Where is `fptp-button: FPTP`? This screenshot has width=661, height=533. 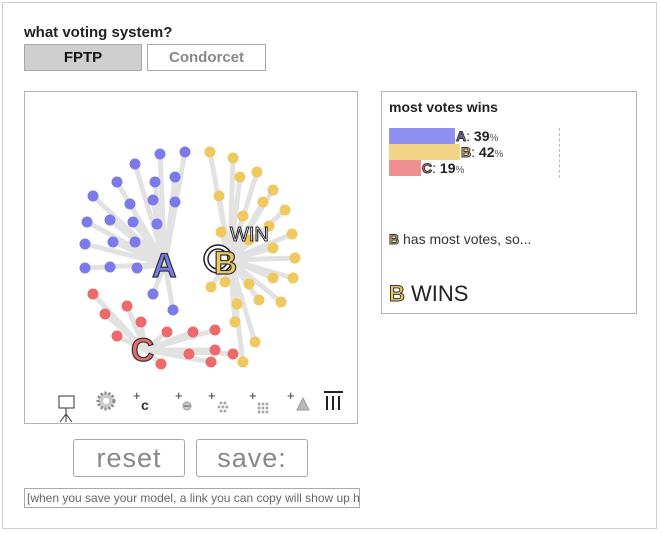
fptp-button: FPTP is located at coordinates (83, 57).